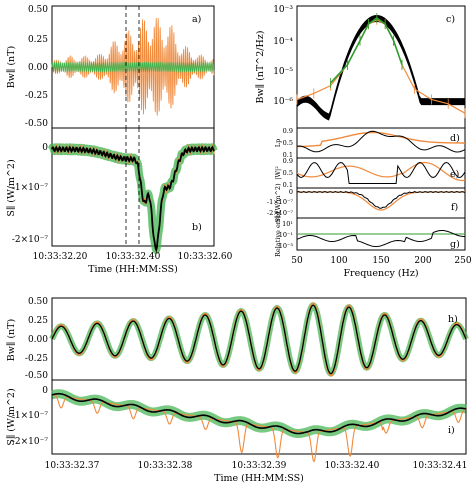 The image size is (474, 484). I want to click on panel-c-ytick-1: 10⁻⁴, so click(283, 42).